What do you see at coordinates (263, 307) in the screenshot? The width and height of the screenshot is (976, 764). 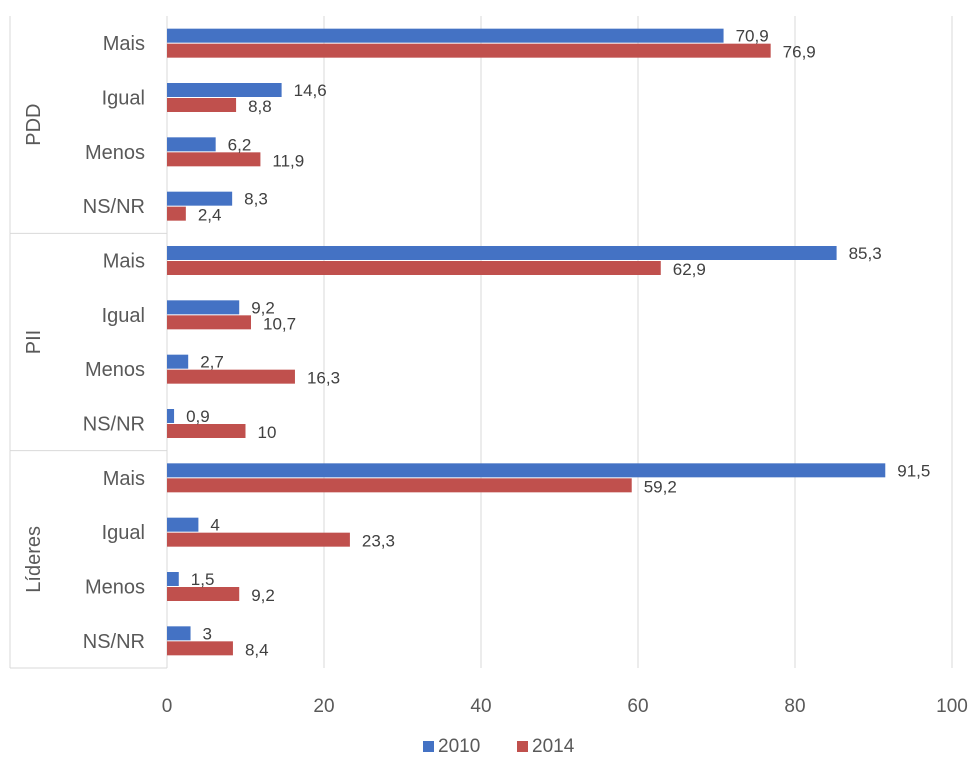 I see `data-label-2010: 9,2` at bounding box center [263, 307].